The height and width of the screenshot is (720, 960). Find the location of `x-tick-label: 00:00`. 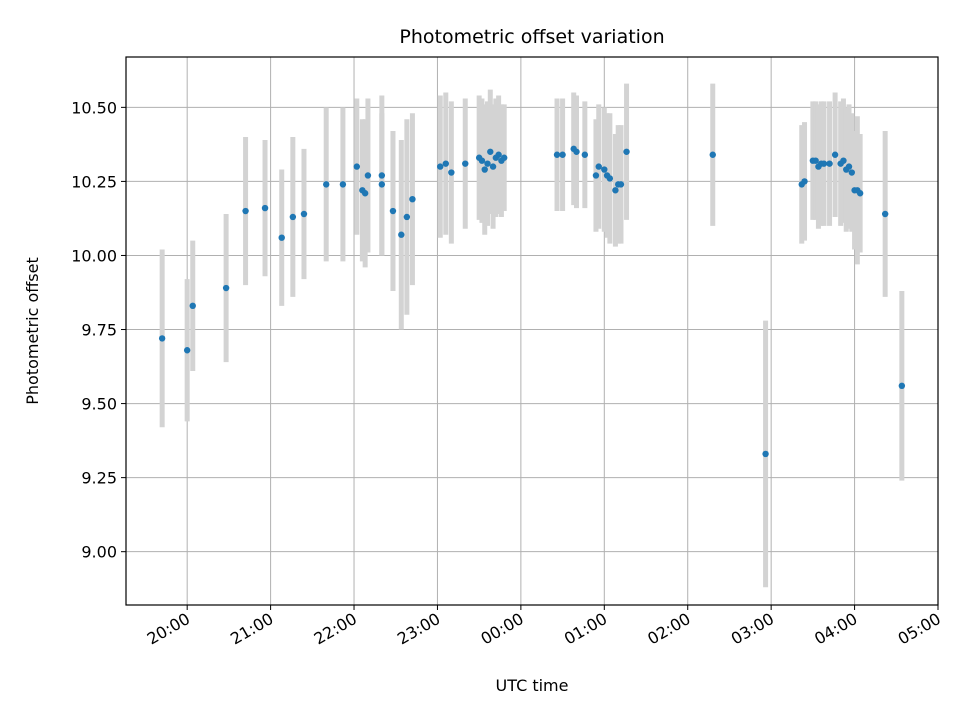

x-tick-label: 00:00 is located at coordinates (501, 629).